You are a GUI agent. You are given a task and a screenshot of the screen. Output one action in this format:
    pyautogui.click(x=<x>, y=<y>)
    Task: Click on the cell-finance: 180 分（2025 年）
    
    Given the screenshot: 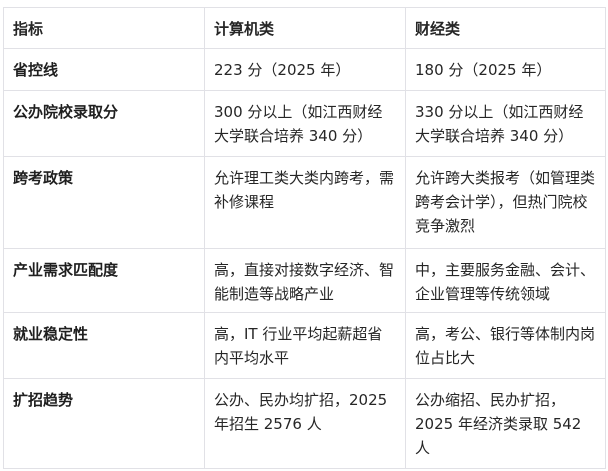 What is the action you would take?
    pyautogui.click(x=505, y=69)
    